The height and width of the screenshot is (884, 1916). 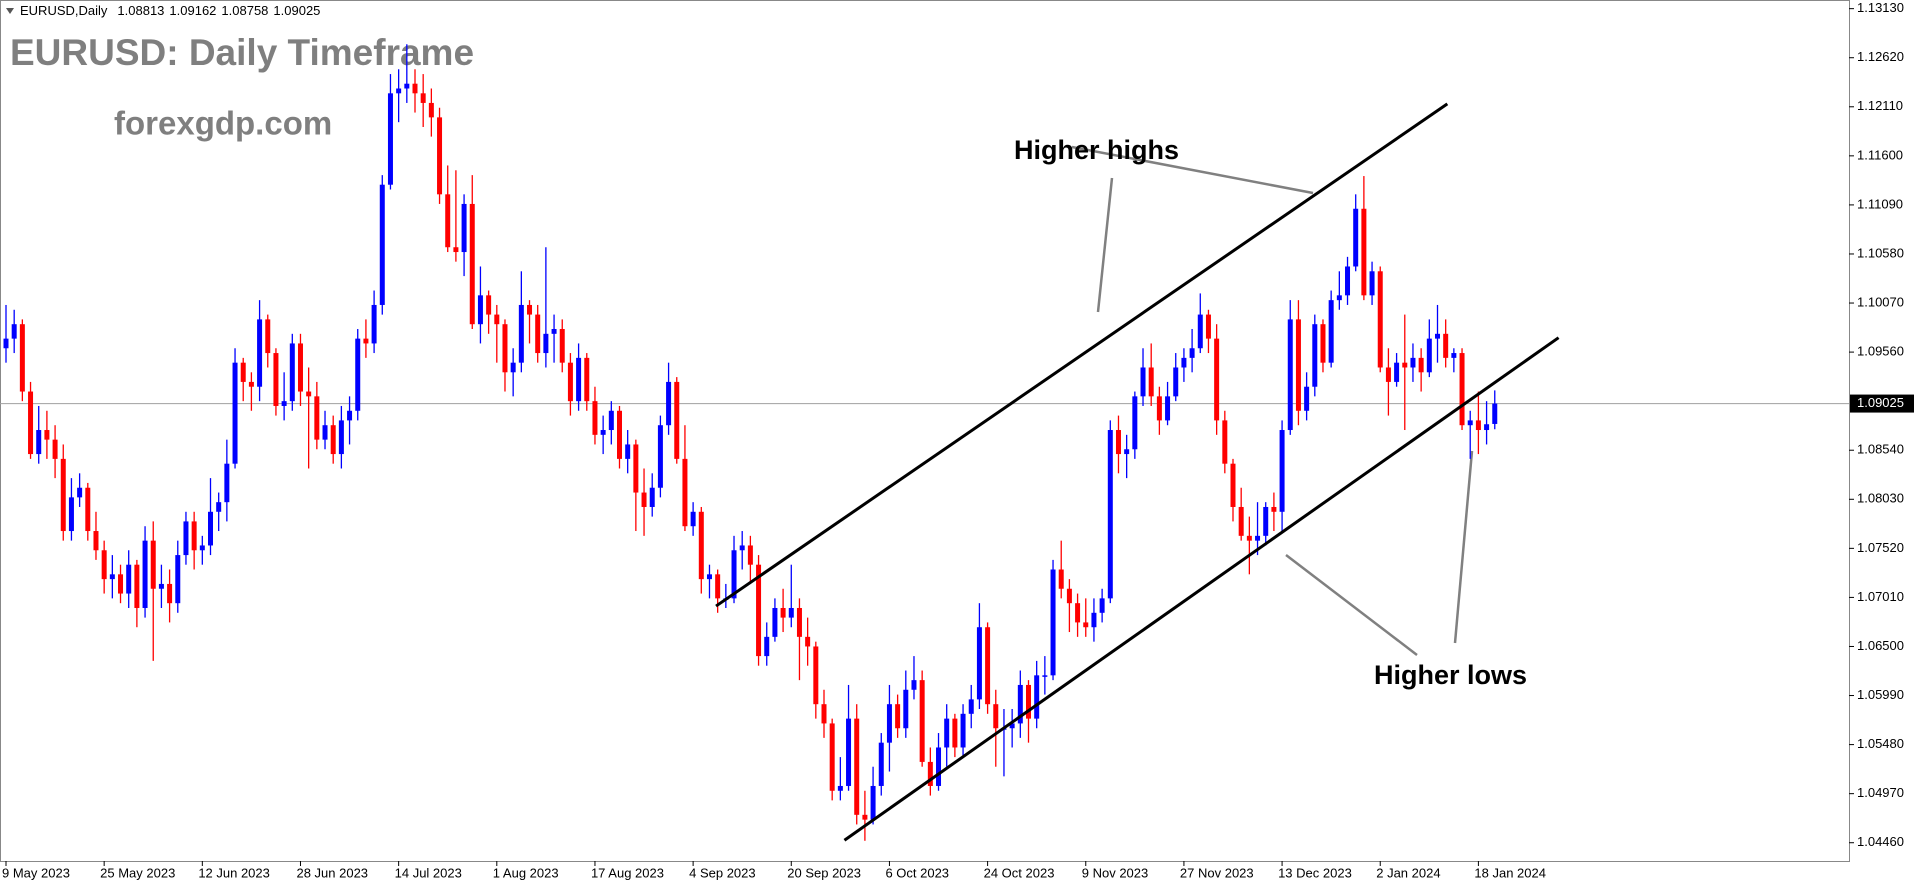 I want to click on y-tick-label: 1.13130, so click(x=1880, y=7).